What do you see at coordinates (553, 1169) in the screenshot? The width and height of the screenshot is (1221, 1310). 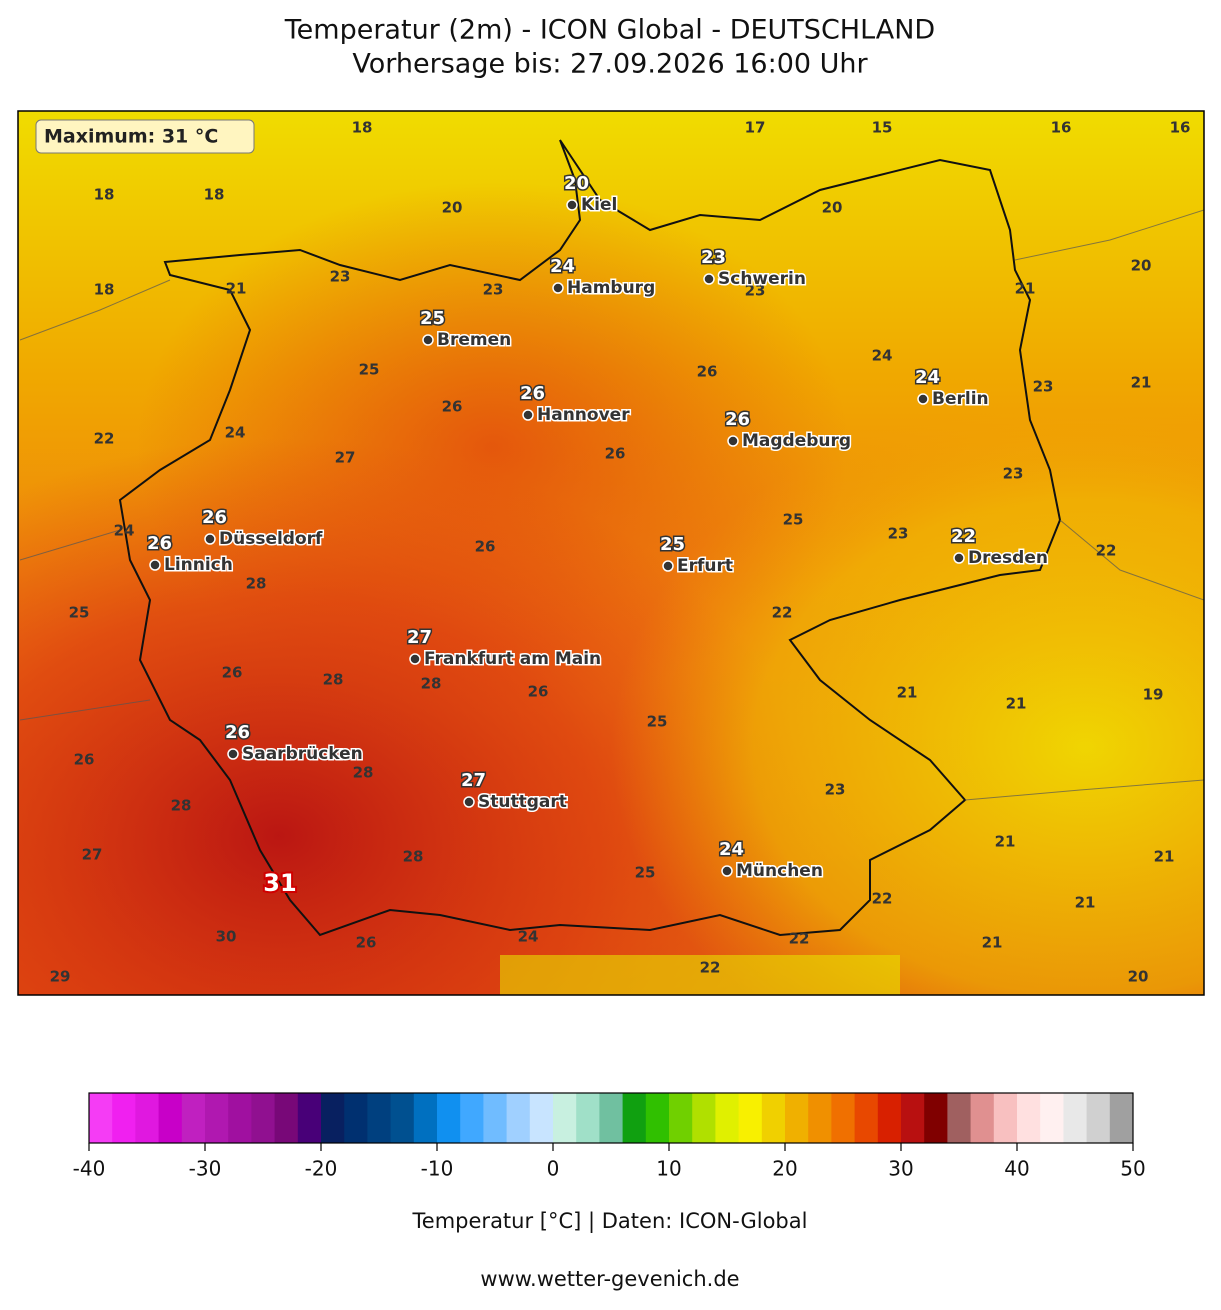 I see `colorbar-tick-label: 0` at bounding box center [553, 1169].